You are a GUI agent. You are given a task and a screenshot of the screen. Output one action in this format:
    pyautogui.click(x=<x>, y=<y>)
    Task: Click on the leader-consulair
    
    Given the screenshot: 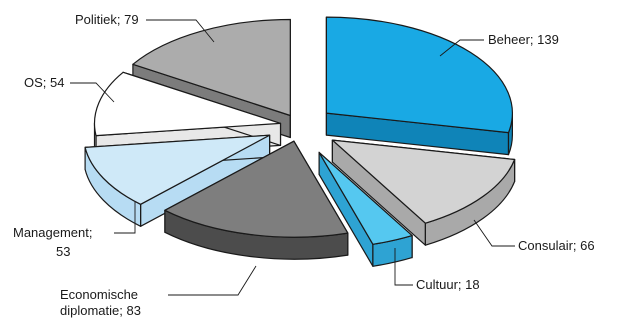 What is the action you would take?
    pyautogui.click(x=494, y=233)
    